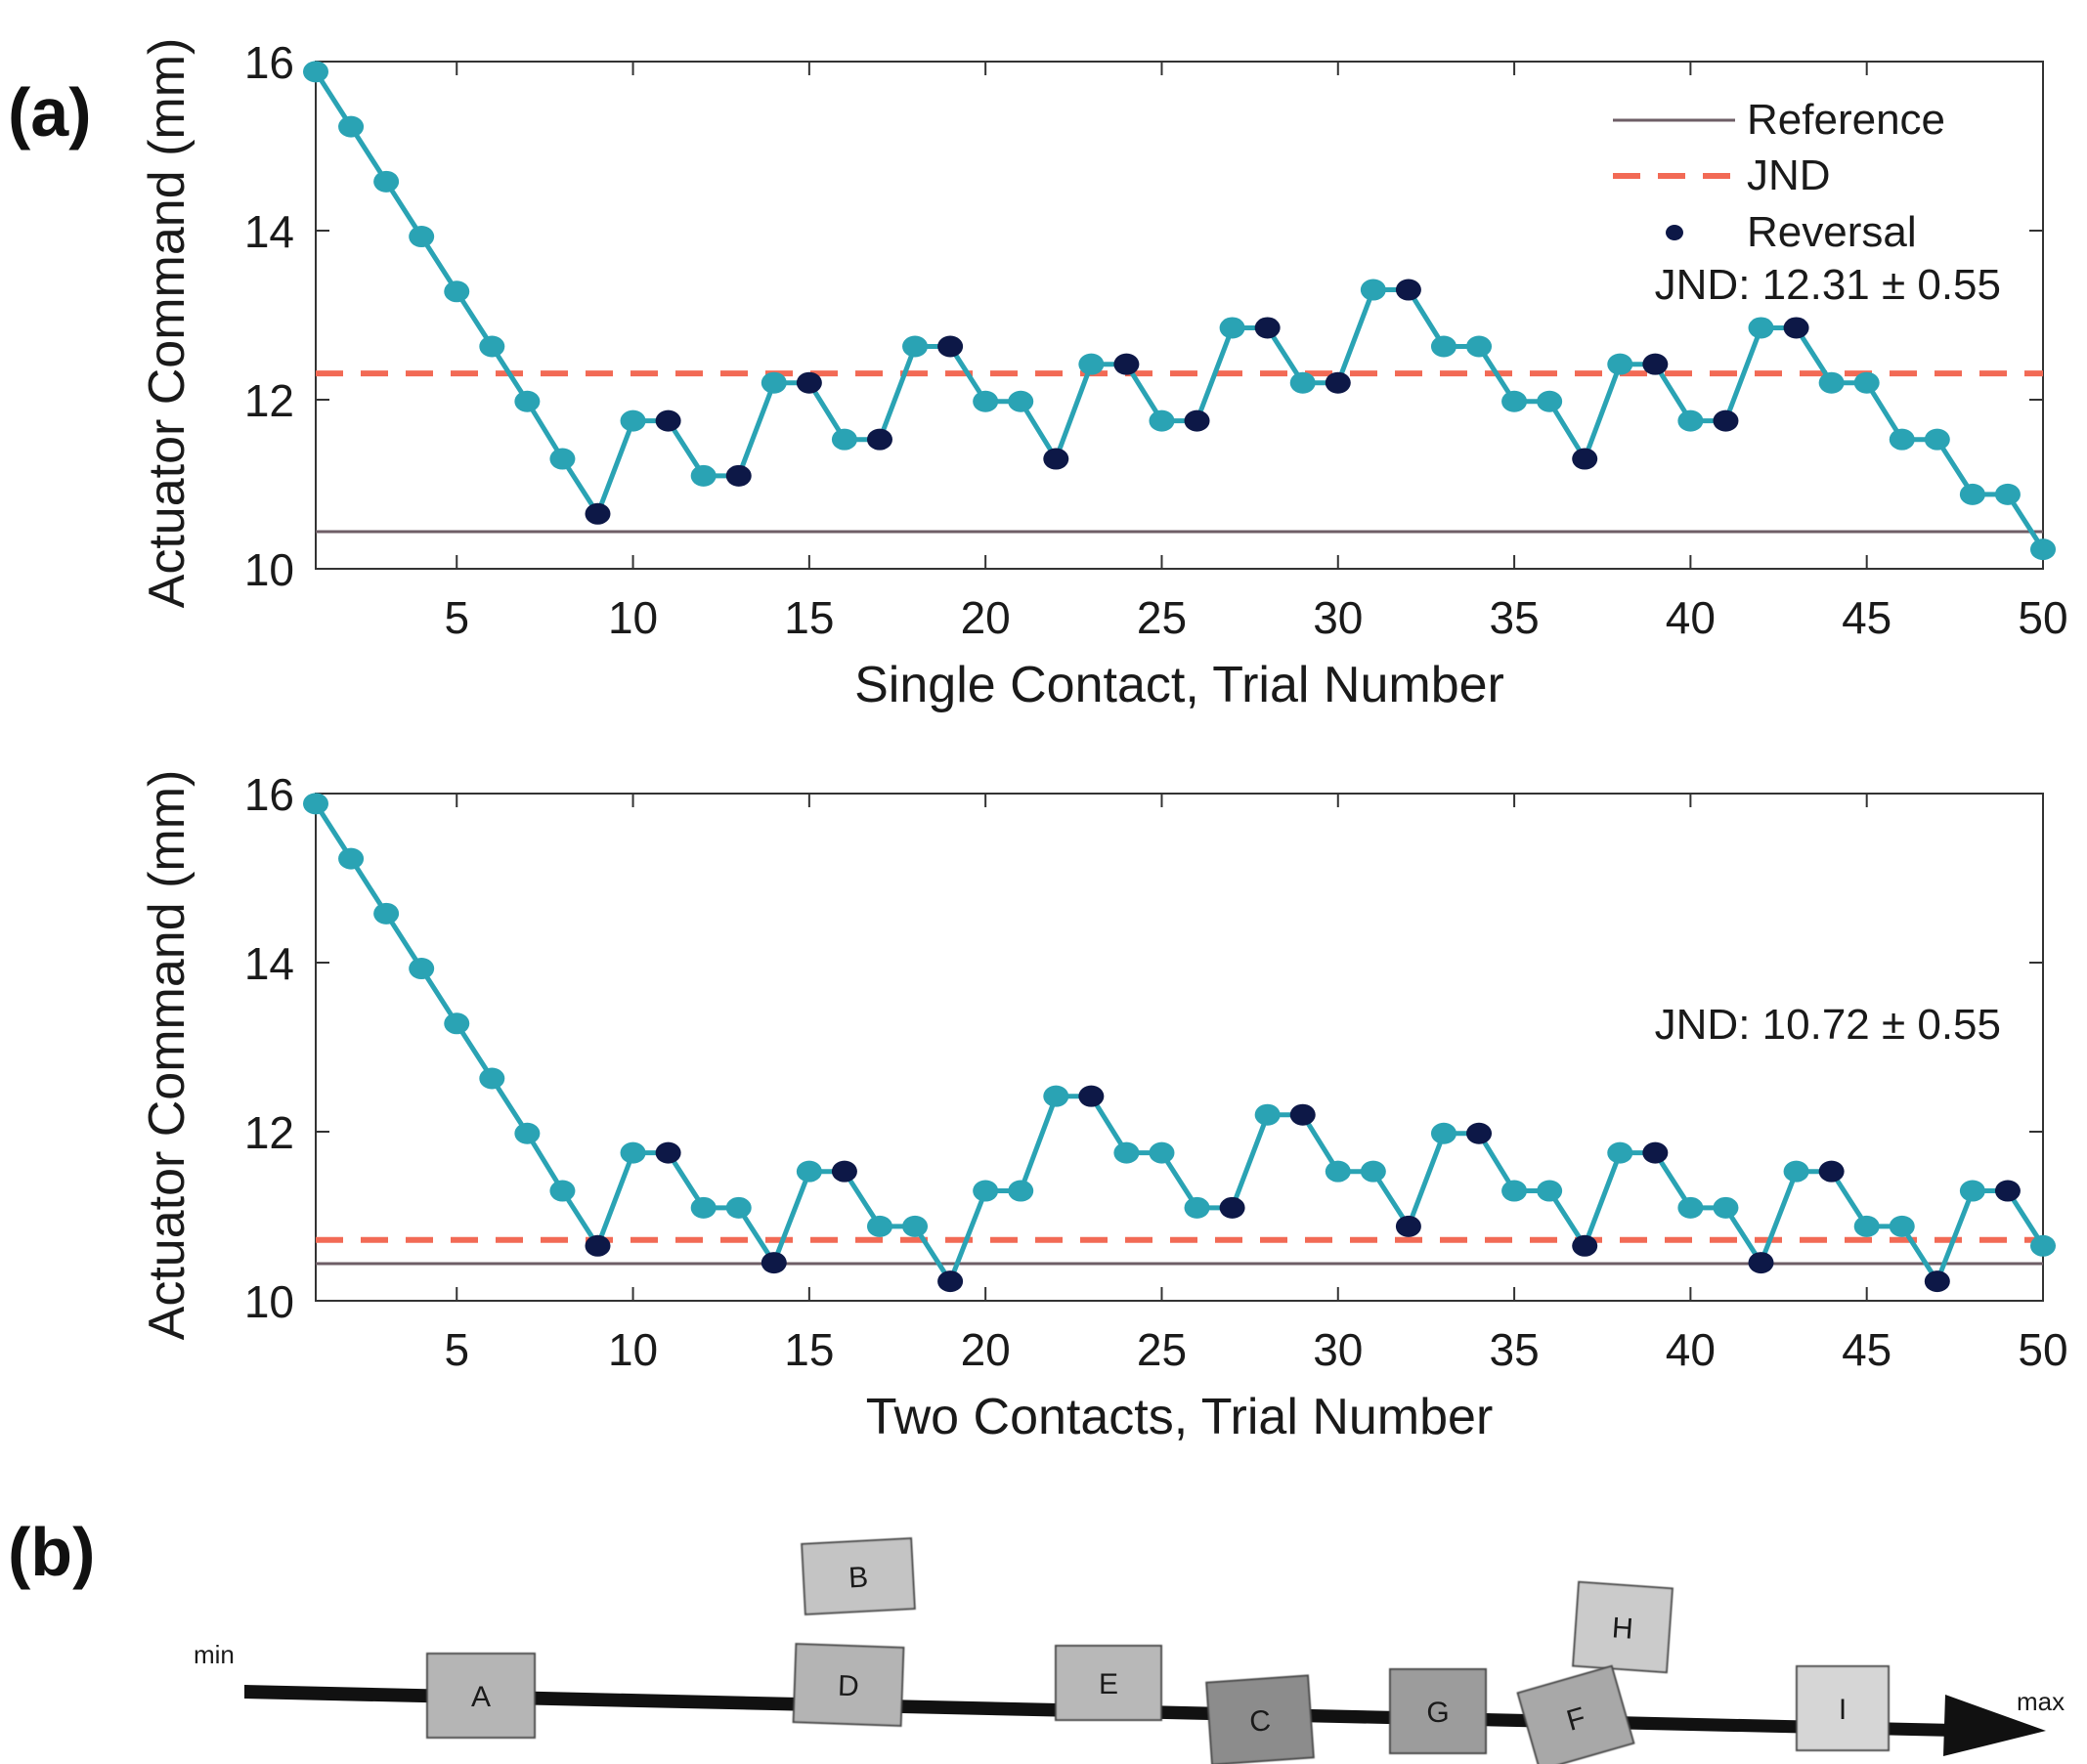 The image size is (2087, 1764). What do you see at coordinates (1338, 1349) in the screenshot?
I see `x-tick-label: 30` at bounding box center [1338, 1349].